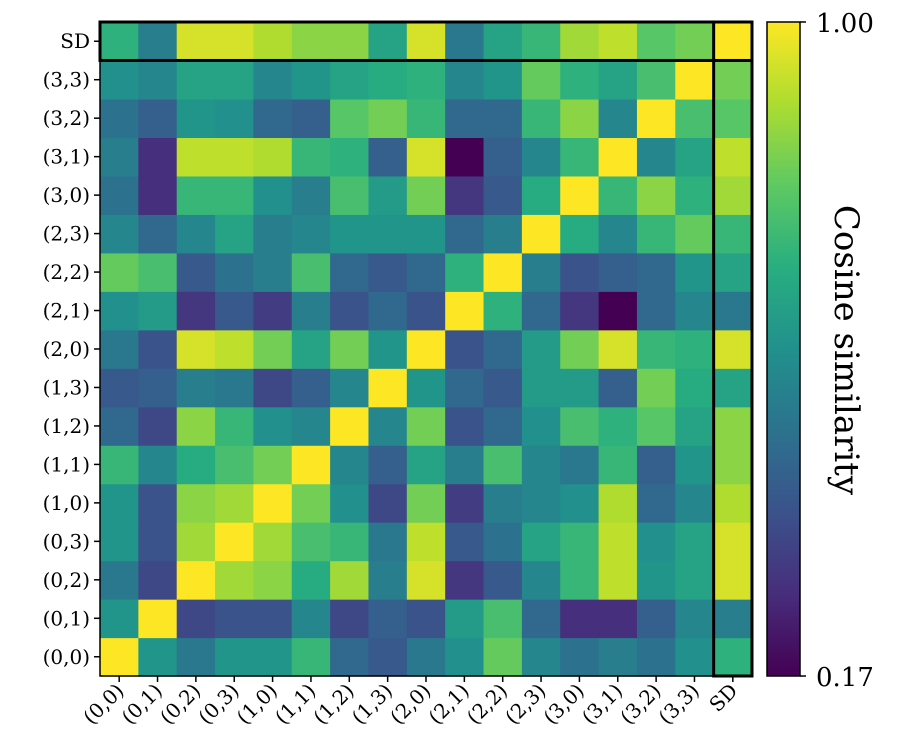 This screenshot has width=900, height=750. What do you see at coordinates (487, 704) in the screenshot?
I see `x-tick-label: (2,2)` at bounding box center [487, 704].